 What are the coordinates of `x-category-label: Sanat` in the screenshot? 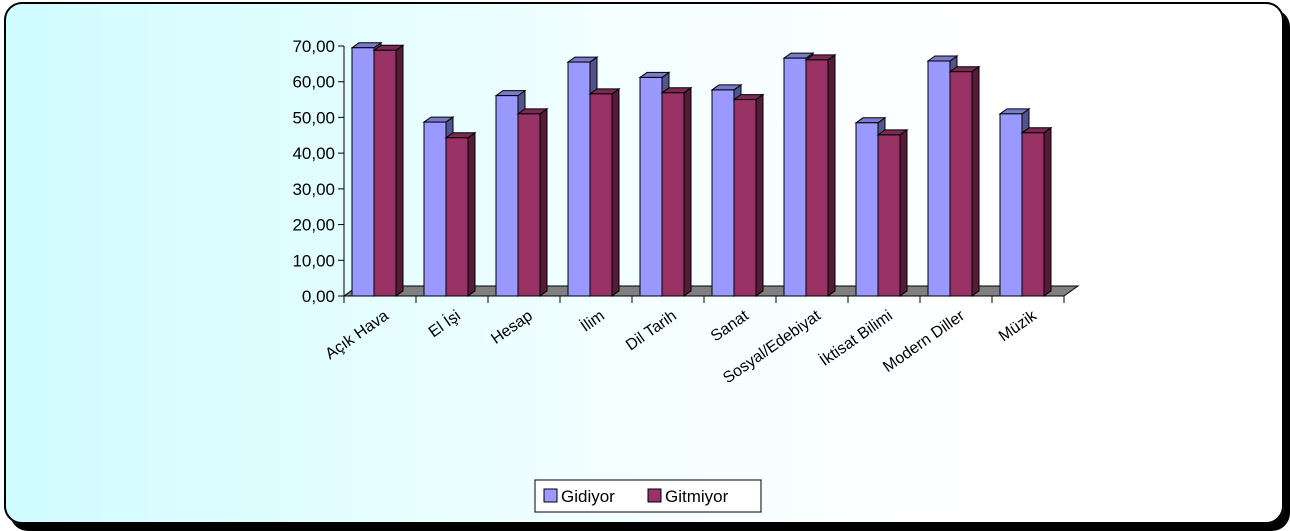 It's located at (730, 326).